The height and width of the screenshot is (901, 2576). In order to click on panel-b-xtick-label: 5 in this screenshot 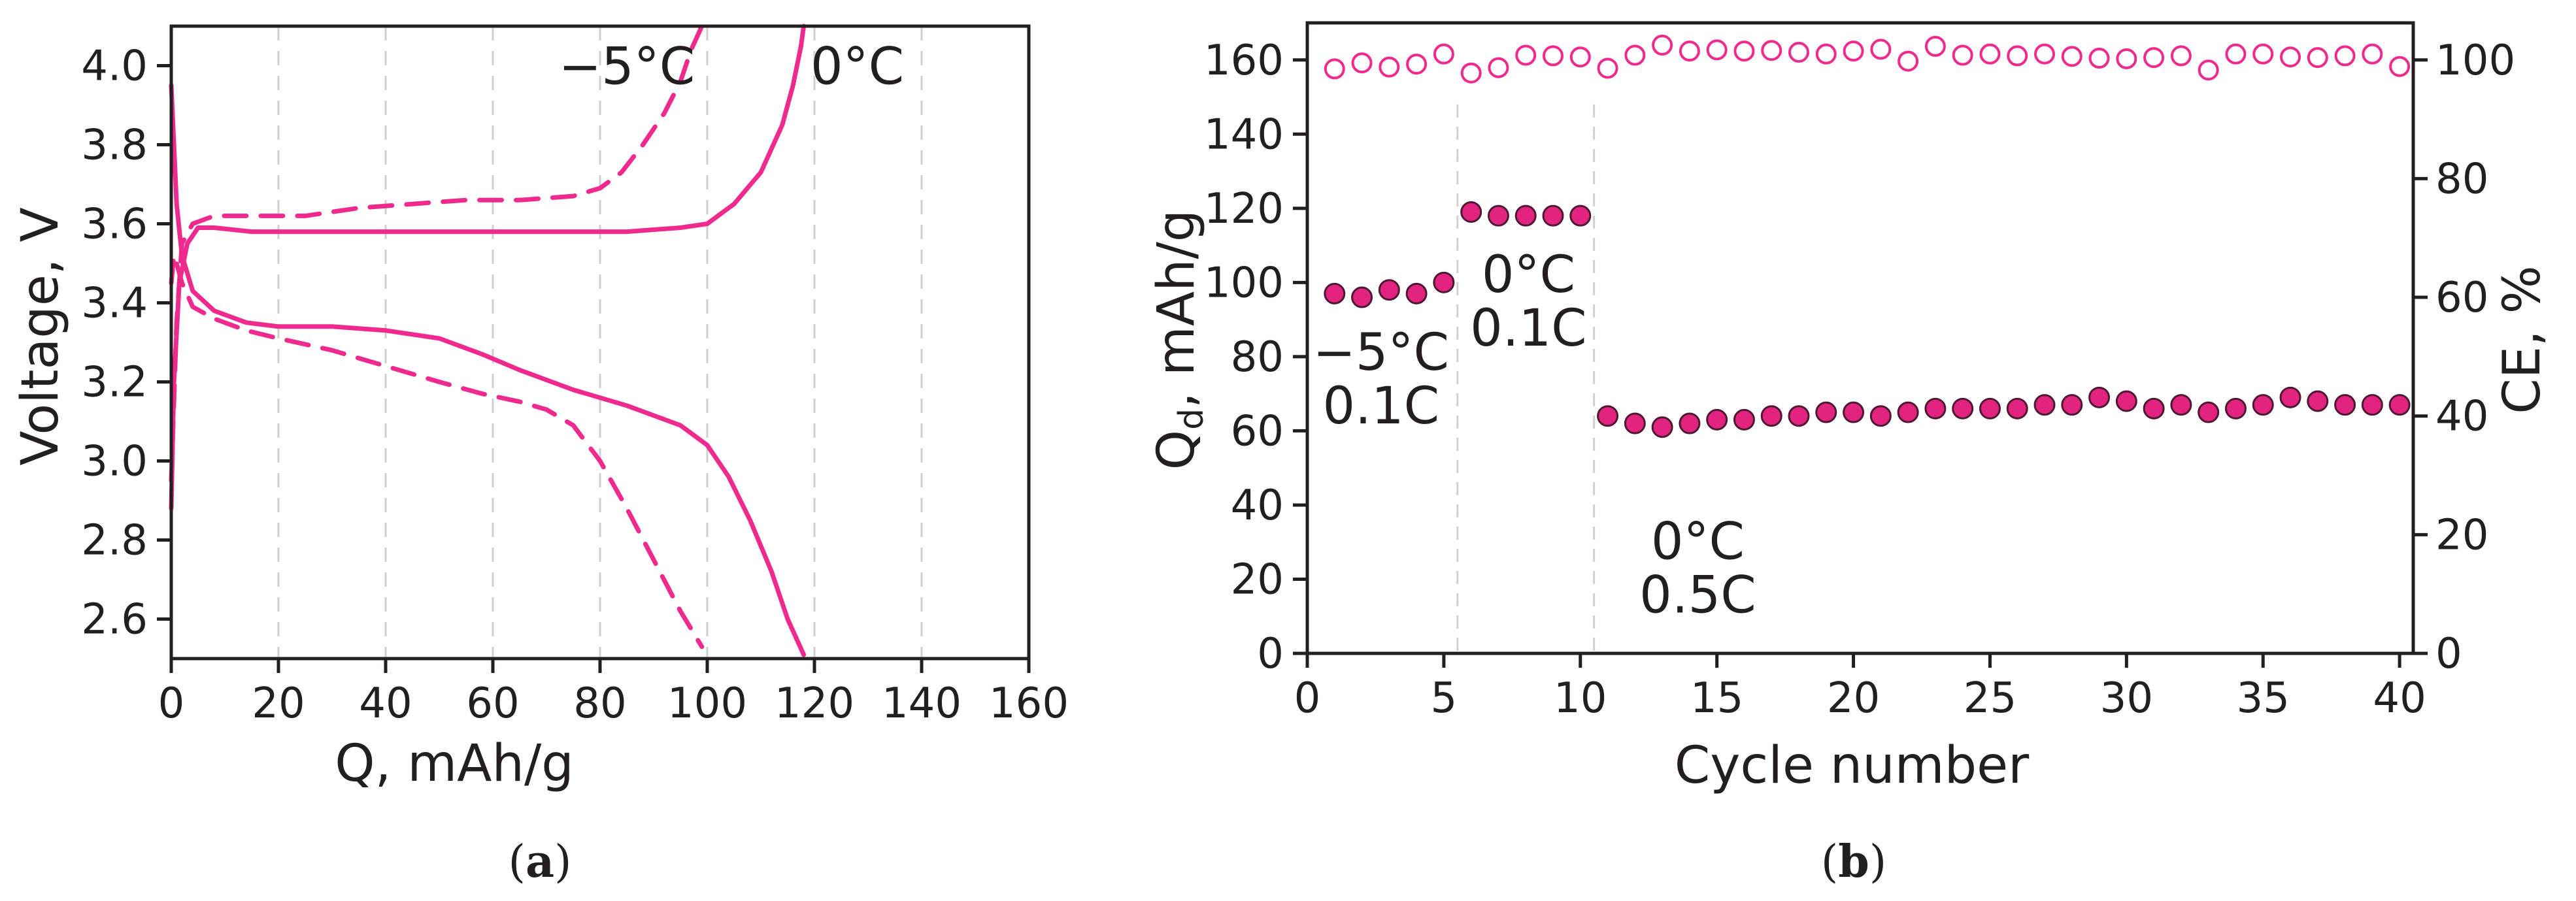, I will do `click(1445, 699)`.